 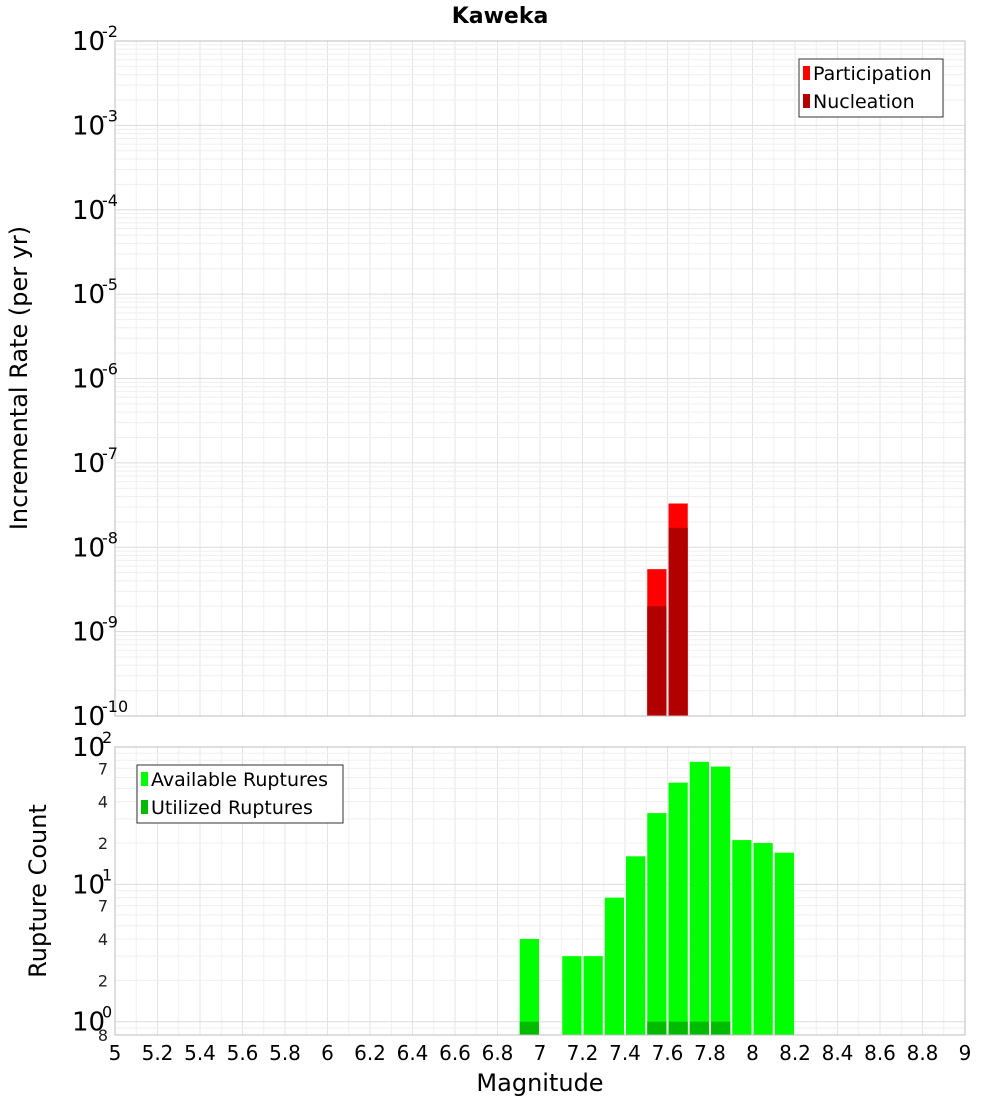 What do you see at coordinates (668, 1053) in the screenshot?
I see `x-tick-label: 7.6` at bounding box center [668, 1053].